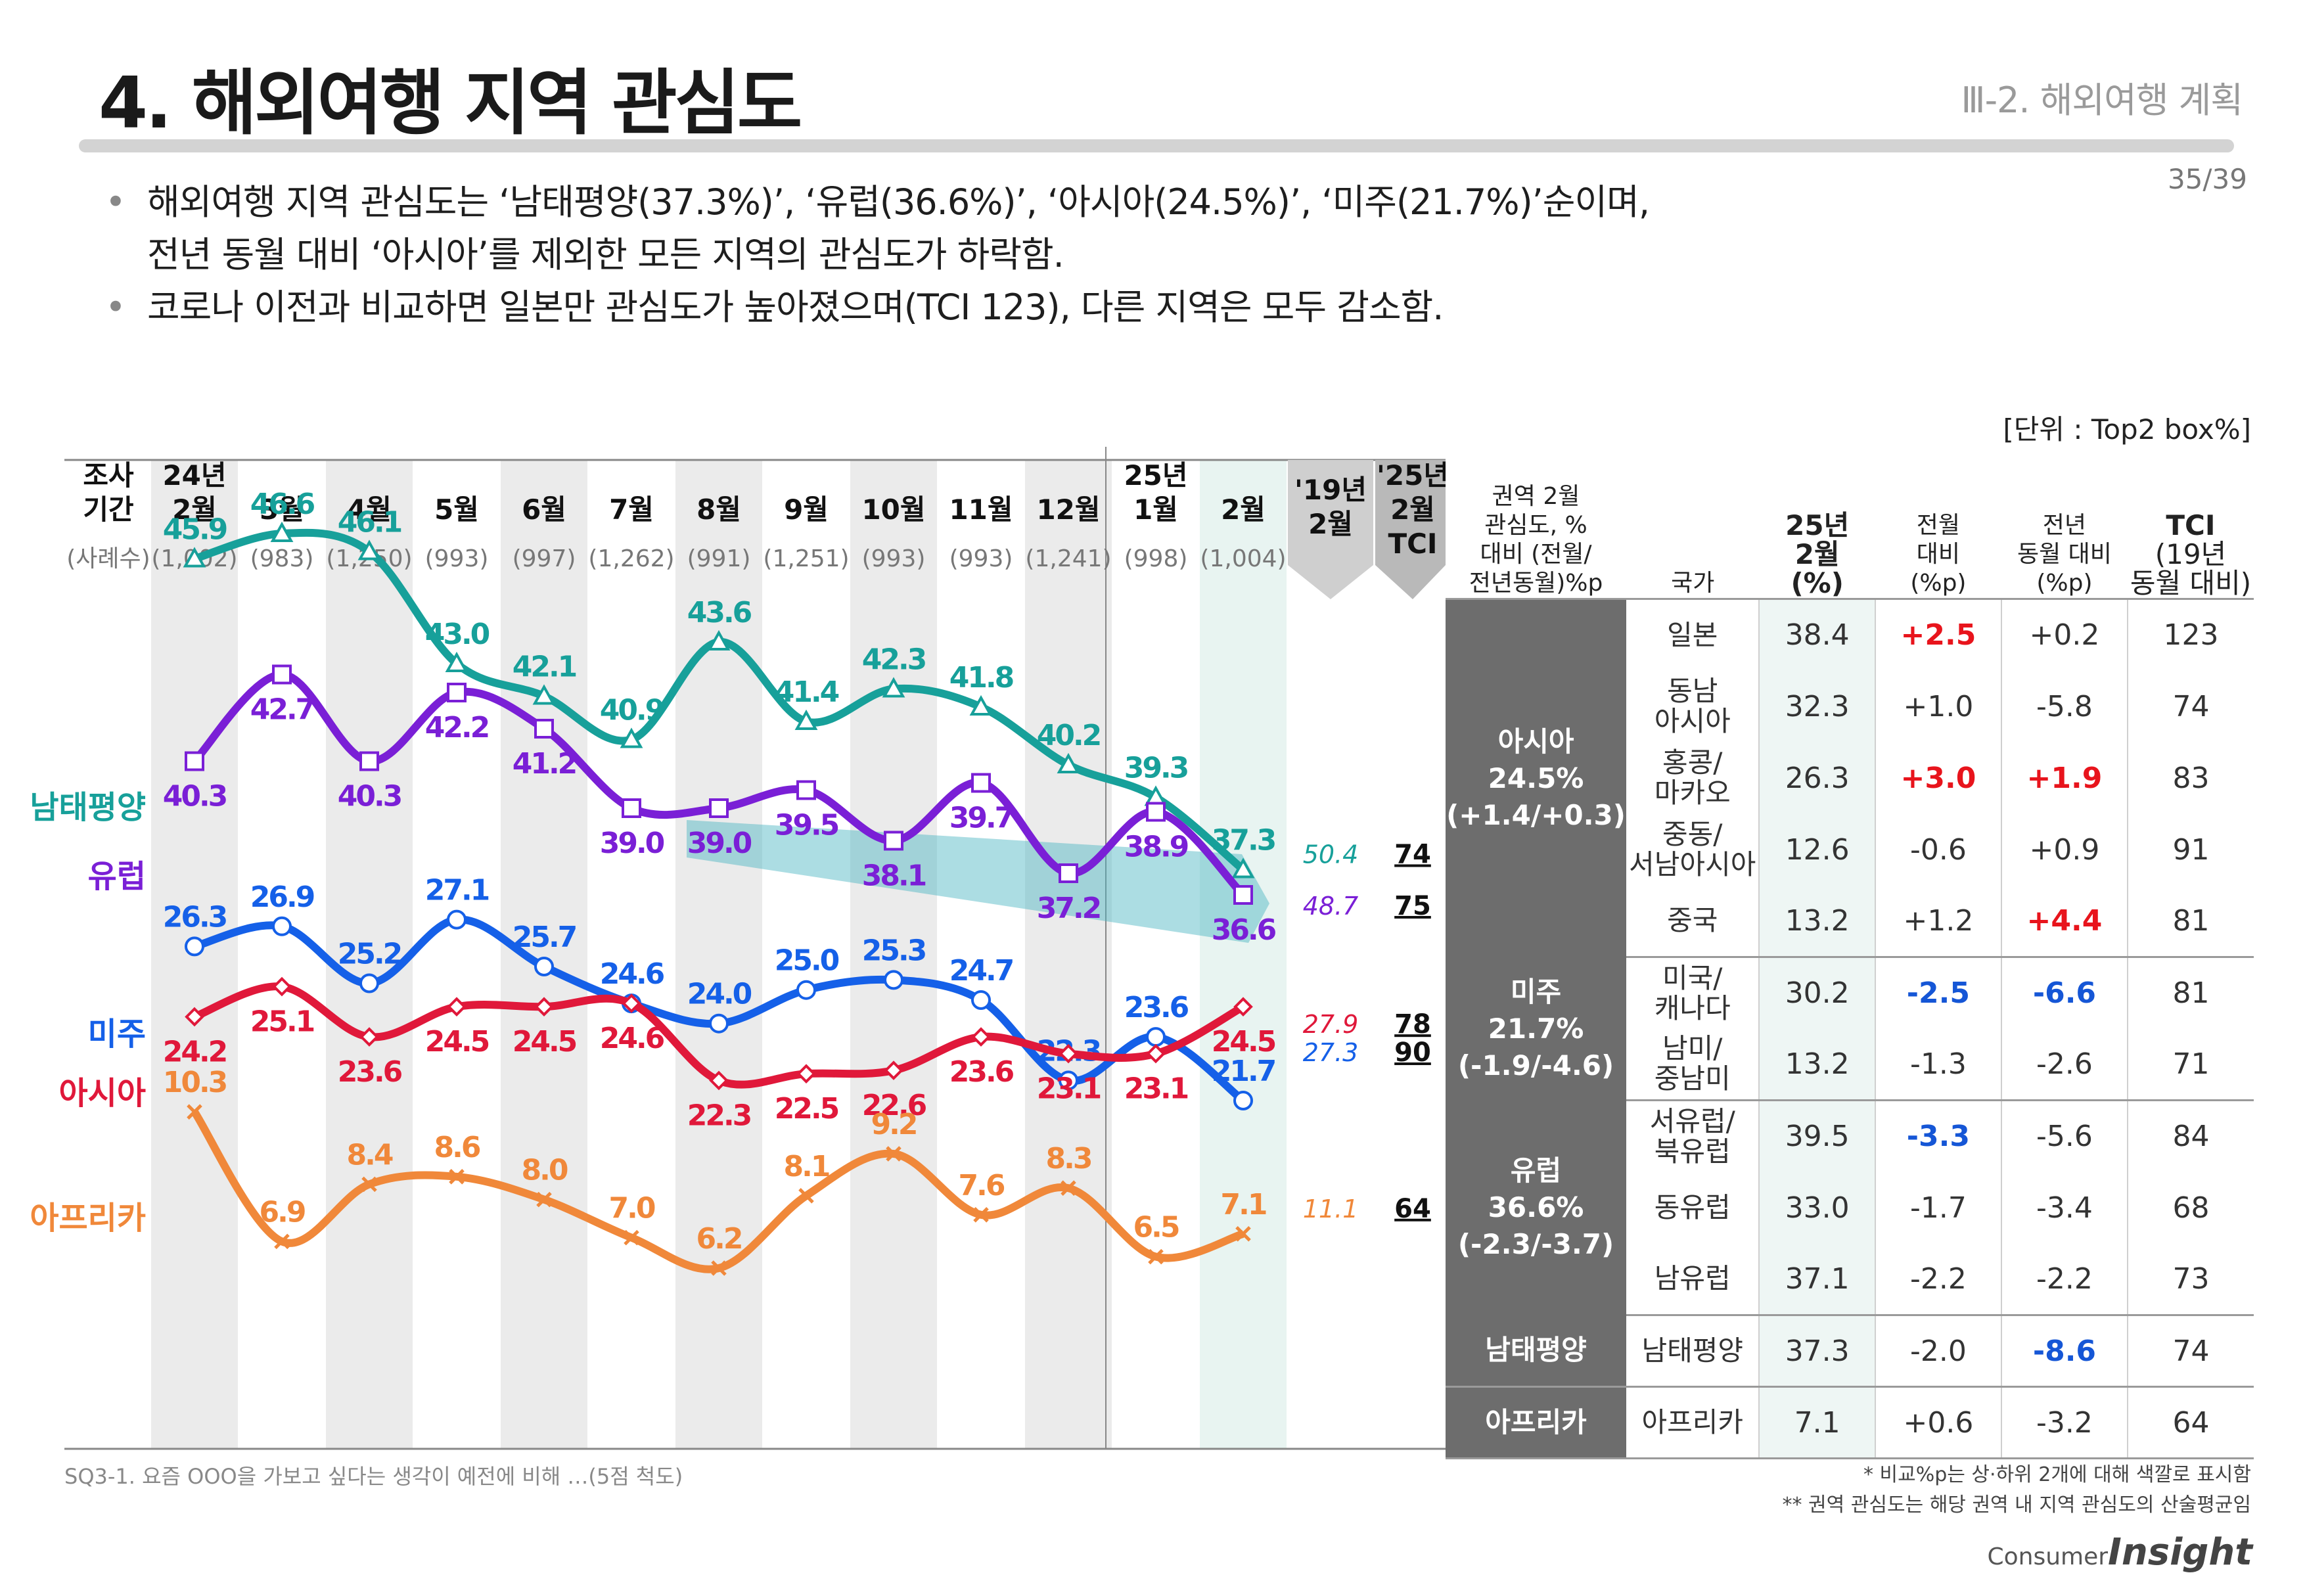 This screenshot has width=2305, height=1596. Describe the element at coordinates (195, 1082) in the screenshot. I see `data-label: 10.3` at that location.